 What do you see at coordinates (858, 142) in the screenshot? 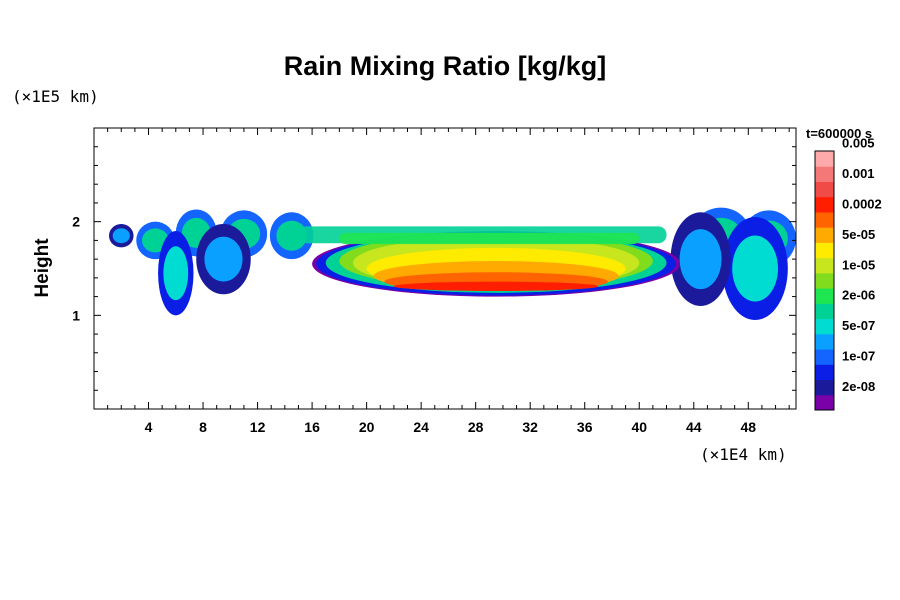
I see `colorbar-label: 0.005` at bounding box center [858, 142].